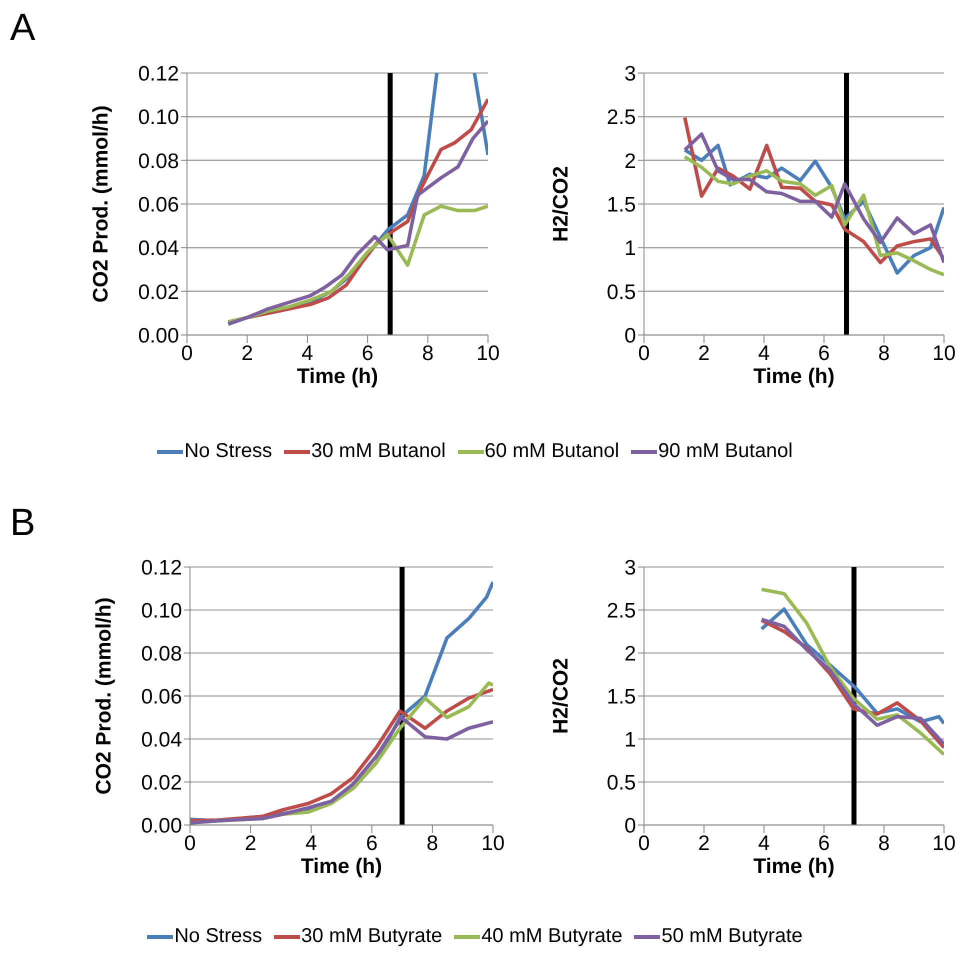 The width and height of the screenshot is (962, 959). I want to click on line-series, so click(852, 672).